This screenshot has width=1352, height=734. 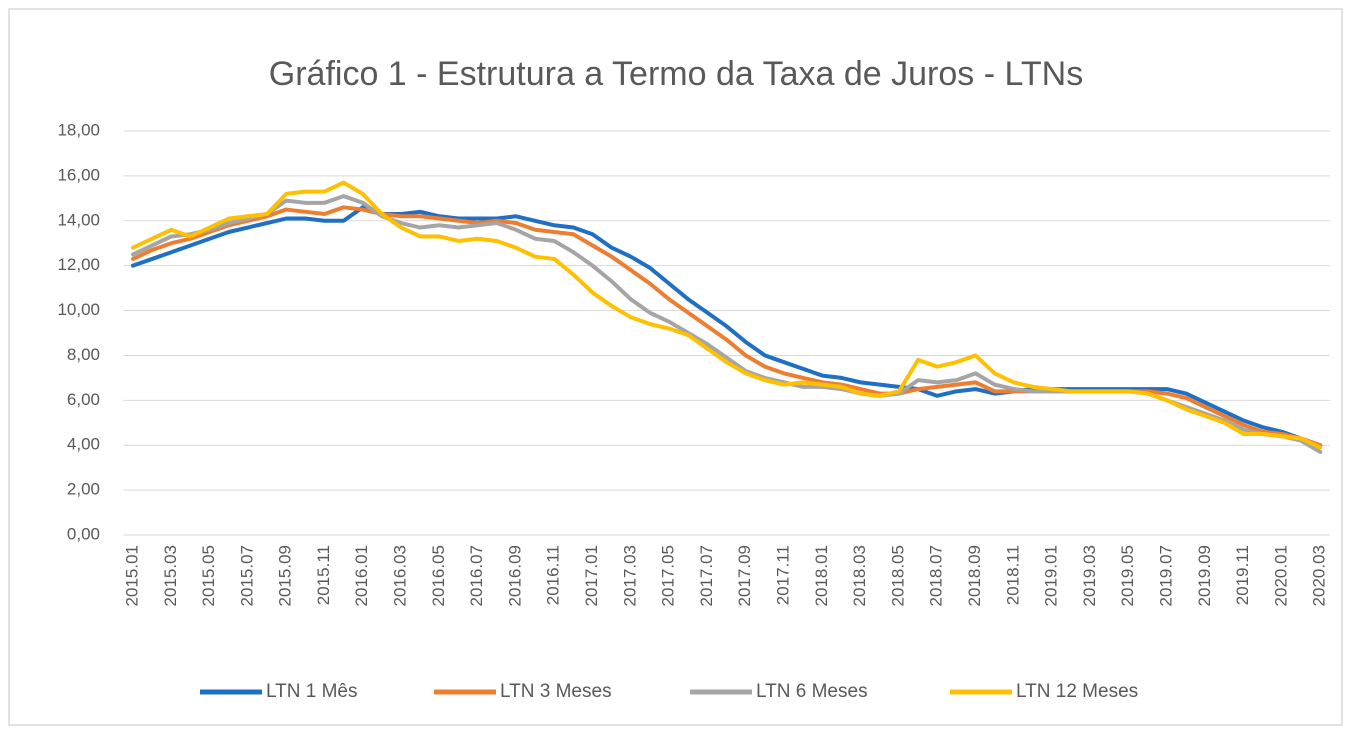 What do you see at coordinates (897, 575) in the screenshot?
I see `x-tick-label: 2018.05` at bounding box center [897, 575].